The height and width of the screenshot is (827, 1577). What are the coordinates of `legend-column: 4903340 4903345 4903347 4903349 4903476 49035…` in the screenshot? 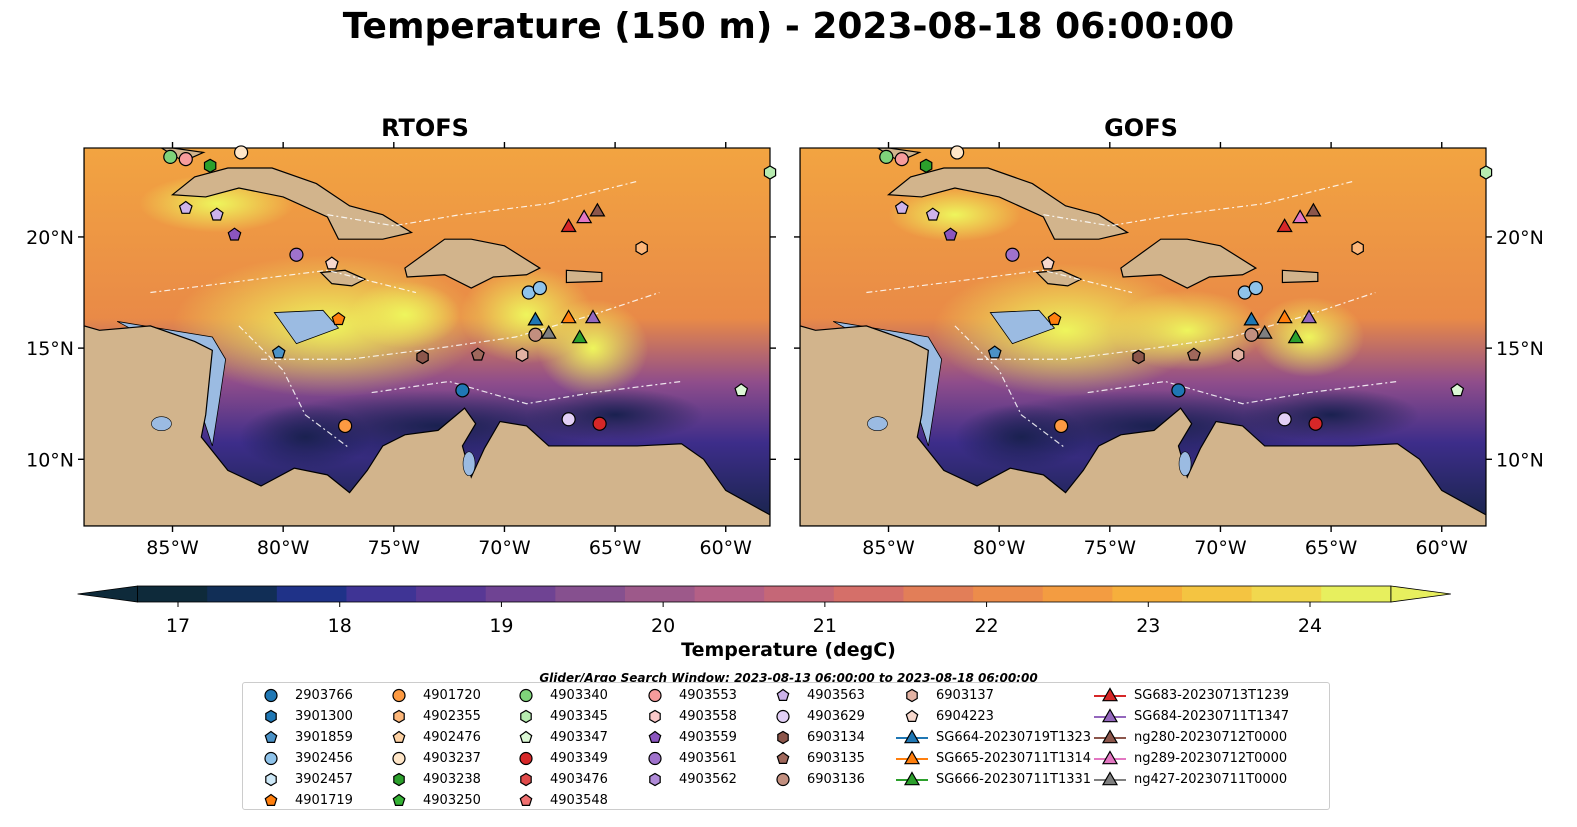 It's located at (558, 748).